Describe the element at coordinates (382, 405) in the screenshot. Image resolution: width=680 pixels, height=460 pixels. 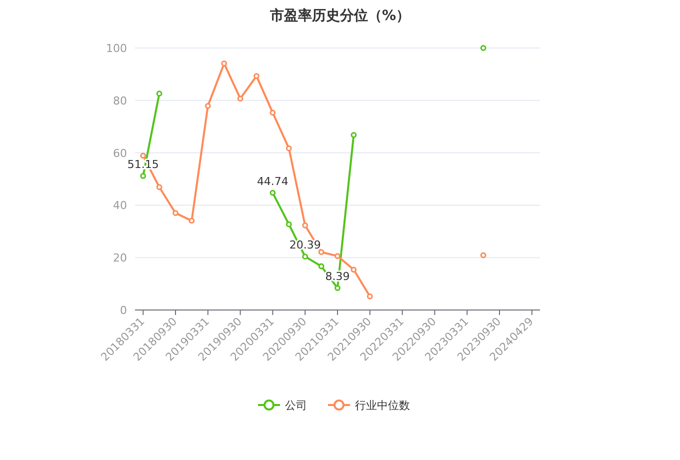
I see `legend-label: 行业中位数` at that location.